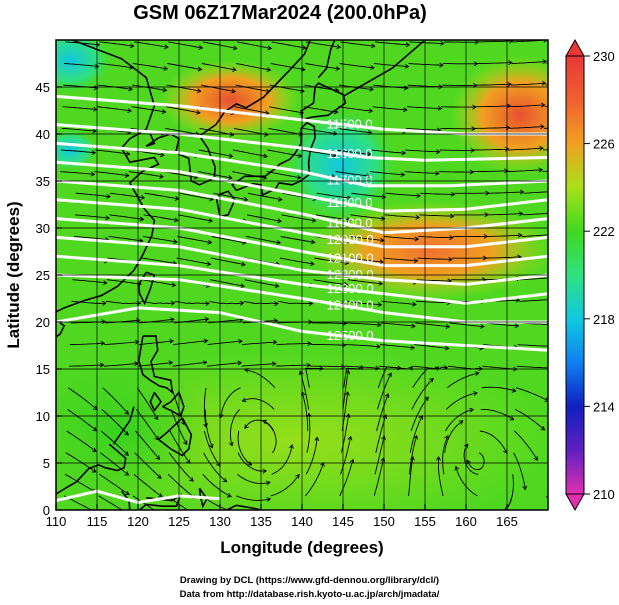 This screenshot has height=605, width=619. What do you see at coordinates (350, 153) in the screenshot?
I see `contour-label: 11600.0` at bounding box center [350, 153].